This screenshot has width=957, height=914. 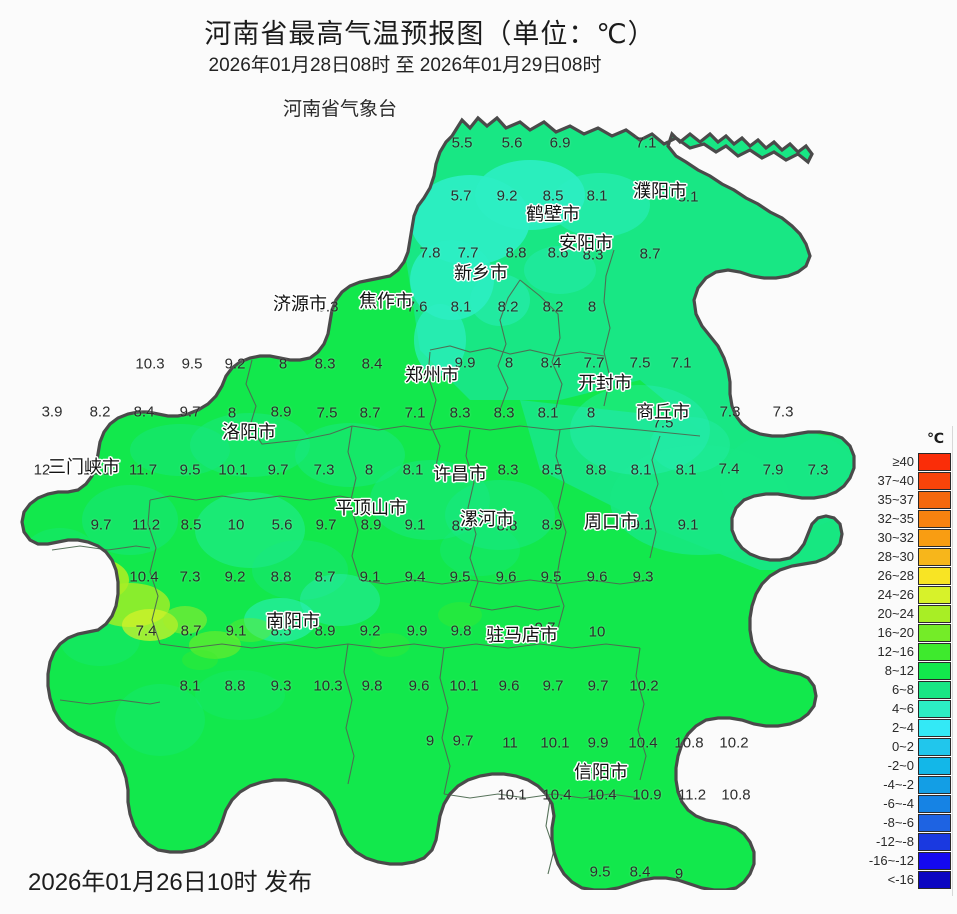 I want to click on legend-band-label: -12~-8, so click(x=895, y=841).